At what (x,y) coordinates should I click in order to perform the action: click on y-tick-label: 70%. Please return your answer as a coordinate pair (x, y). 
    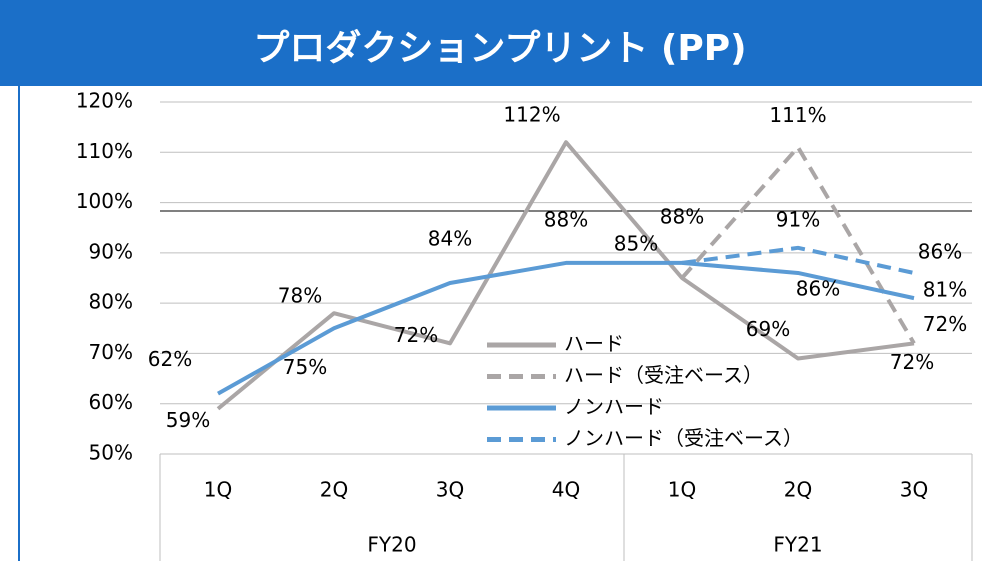
    Looking at the image, I should click on (111, 352).